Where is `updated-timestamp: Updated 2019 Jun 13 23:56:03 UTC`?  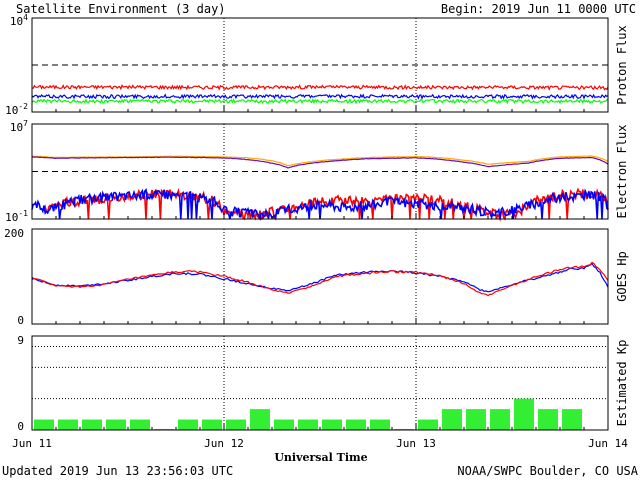 updated-timestamp: Updated 2019 Jun 13 23:56:03 UTC is located at coordinates (117, 471).